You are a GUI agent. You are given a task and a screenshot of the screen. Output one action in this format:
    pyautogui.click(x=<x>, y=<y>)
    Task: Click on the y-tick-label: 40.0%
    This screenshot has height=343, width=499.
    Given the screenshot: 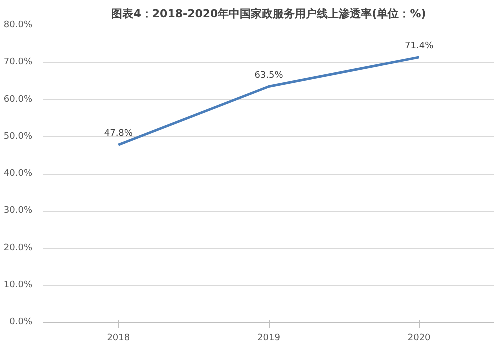 What is the action you would take?
    pyautogui.click(x=18, y=174)
    